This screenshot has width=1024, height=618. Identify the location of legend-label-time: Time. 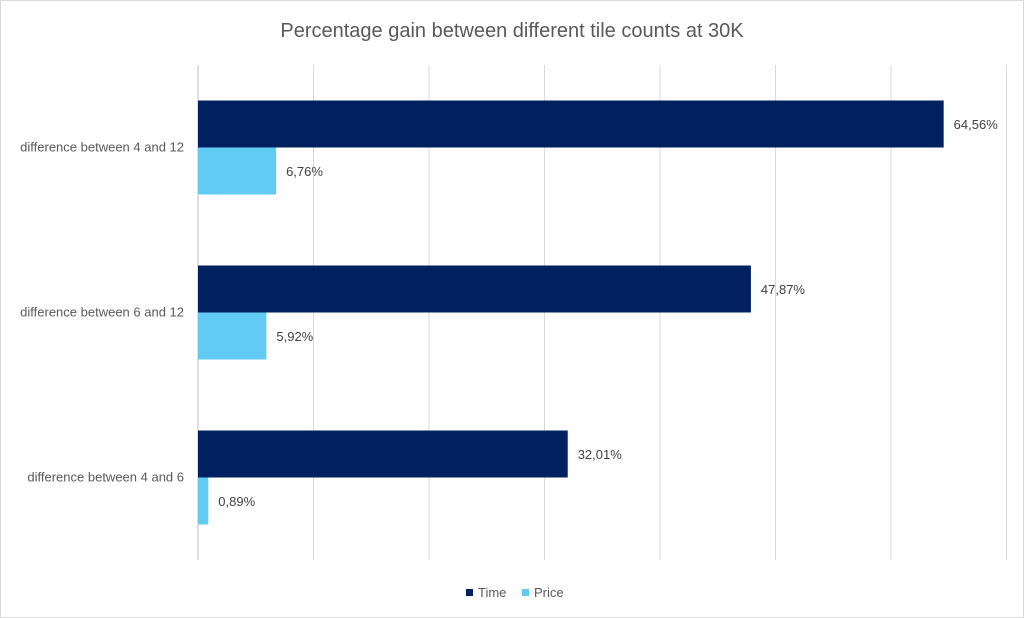
(492, 592).